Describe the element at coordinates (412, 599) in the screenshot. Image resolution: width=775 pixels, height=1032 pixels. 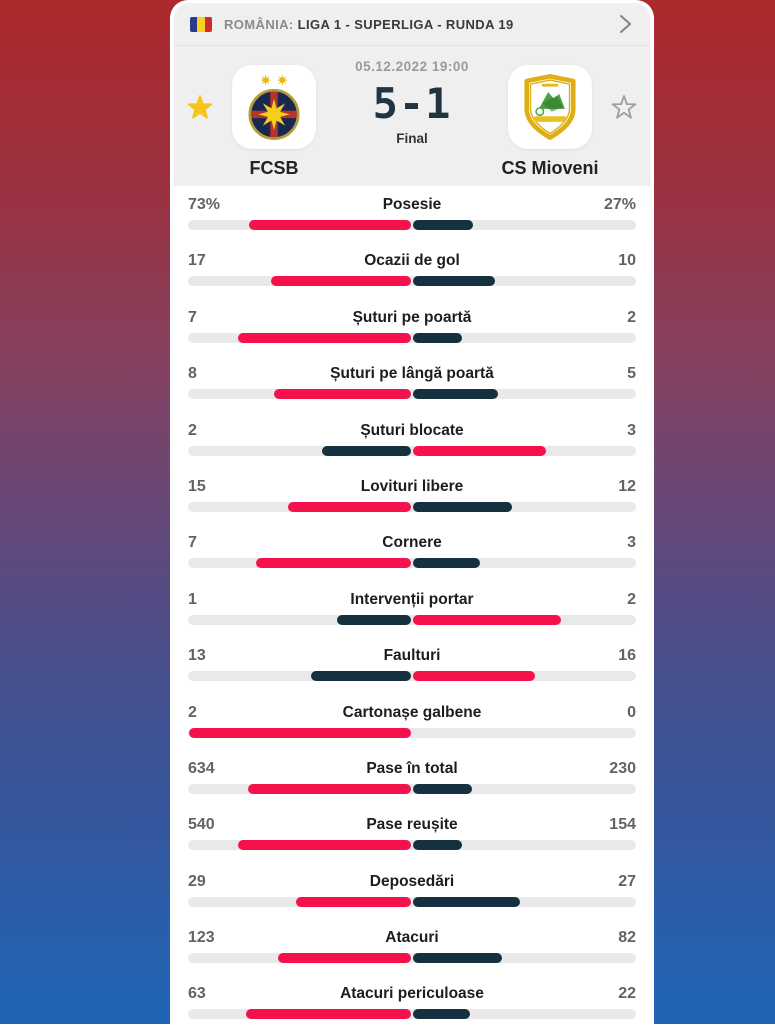
I see `stat-label: Intervenții portar` at that location.